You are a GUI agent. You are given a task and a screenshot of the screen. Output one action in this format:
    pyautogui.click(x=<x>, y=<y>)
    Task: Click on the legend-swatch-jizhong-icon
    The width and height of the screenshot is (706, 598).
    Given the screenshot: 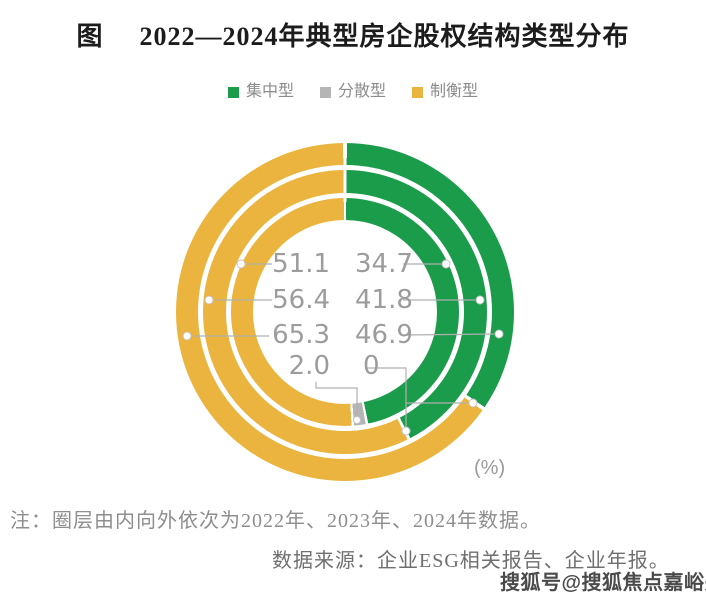 What is the action you would take?
    pyautogui.click(x=233, y=92)
    